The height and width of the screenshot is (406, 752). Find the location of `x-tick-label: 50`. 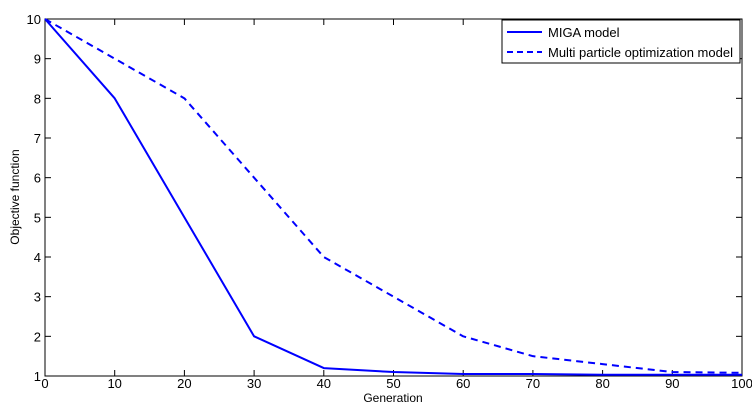

x-tick-label: 50 is located at coordinates (393, 383).